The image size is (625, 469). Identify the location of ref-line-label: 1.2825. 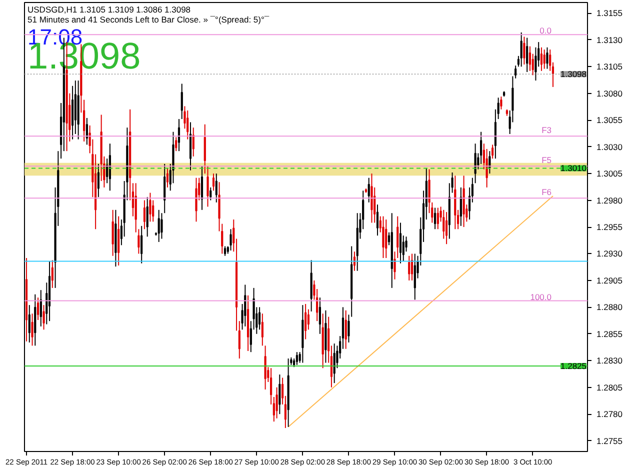
(573, 365).